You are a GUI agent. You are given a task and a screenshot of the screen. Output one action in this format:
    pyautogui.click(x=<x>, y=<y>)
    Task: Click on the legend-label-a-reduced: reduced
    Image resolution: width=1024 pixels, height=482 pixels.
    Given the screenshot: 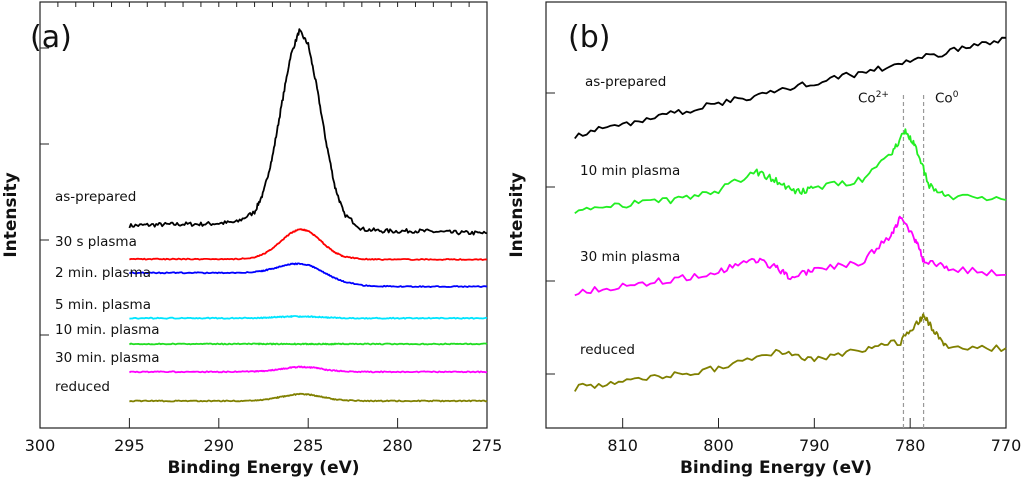 What is the action you would take?
    pyautogui.click(x=82, y=387)
    